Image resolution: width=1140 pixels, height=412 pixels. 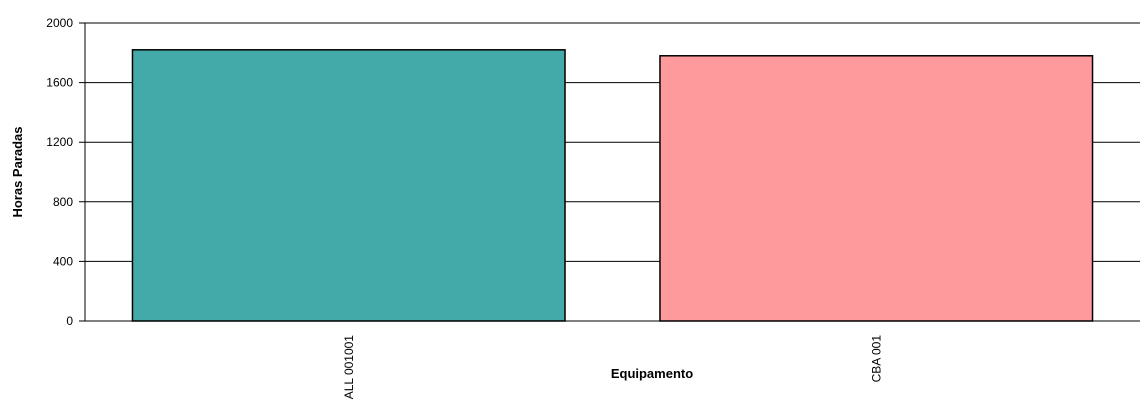 What do you see at coordinates (63, 261) in the screenshot?
I see `y-tick-label: 400` at bounding box center [63, 261].